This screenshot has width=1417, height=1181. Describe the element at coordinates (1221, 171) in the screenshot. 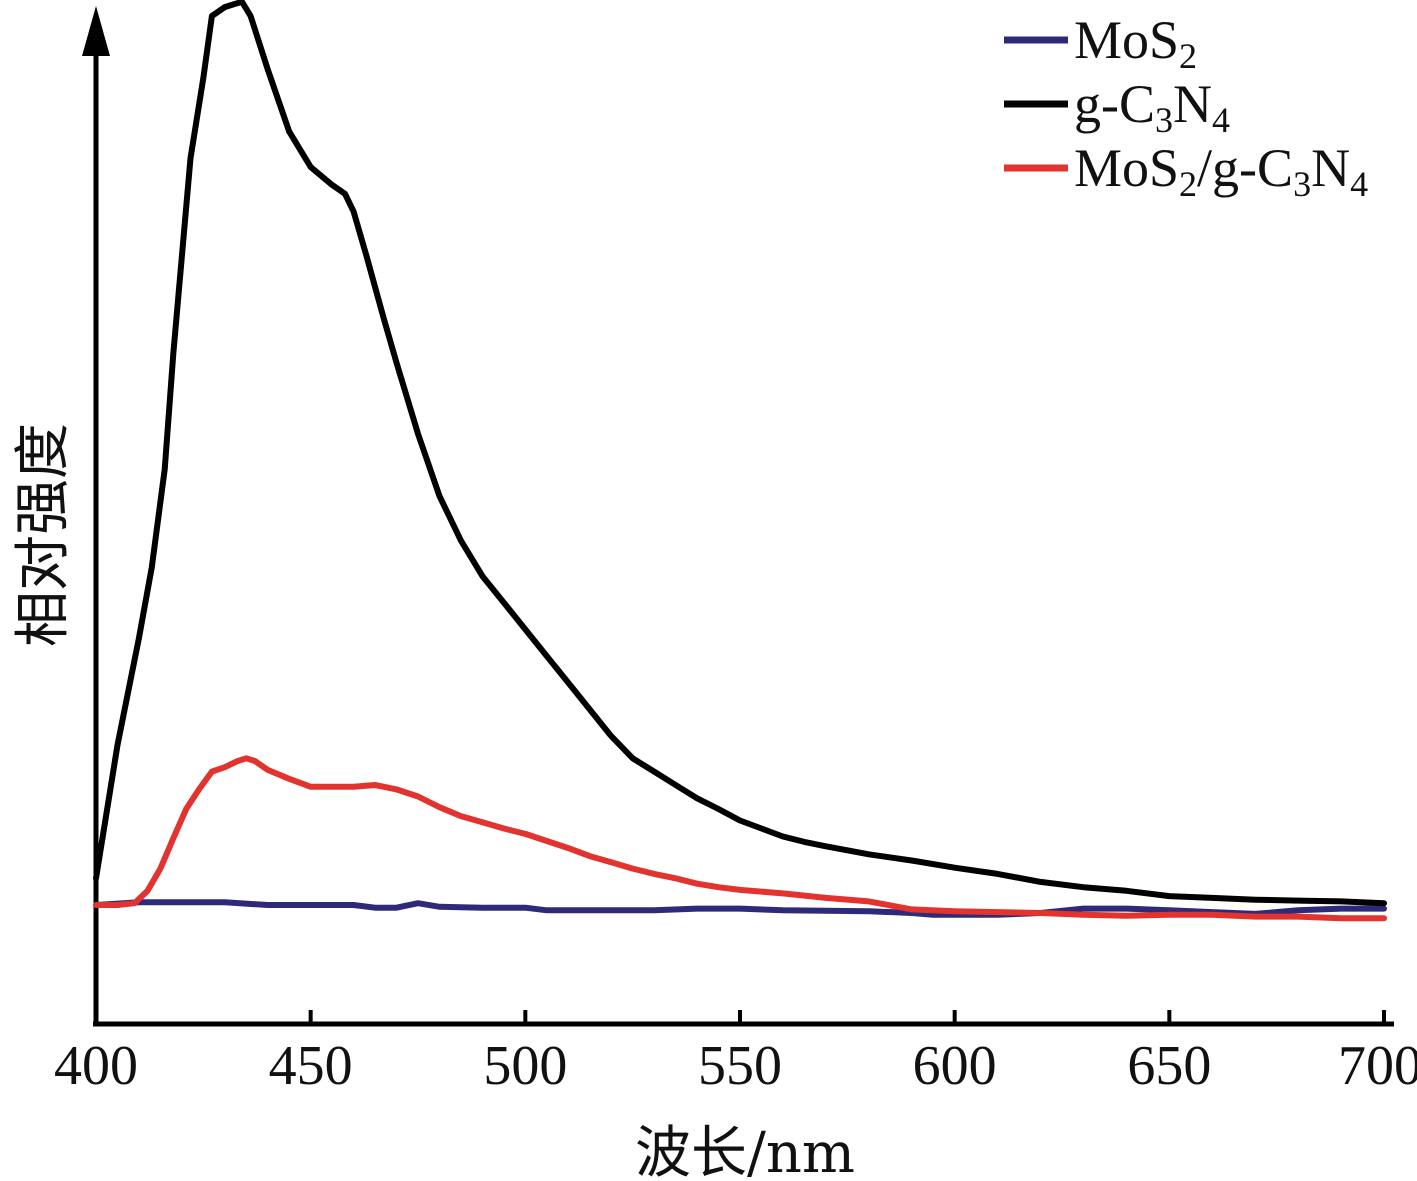

I see `legend-label-3: MoS2/g-C3N4` at that location.